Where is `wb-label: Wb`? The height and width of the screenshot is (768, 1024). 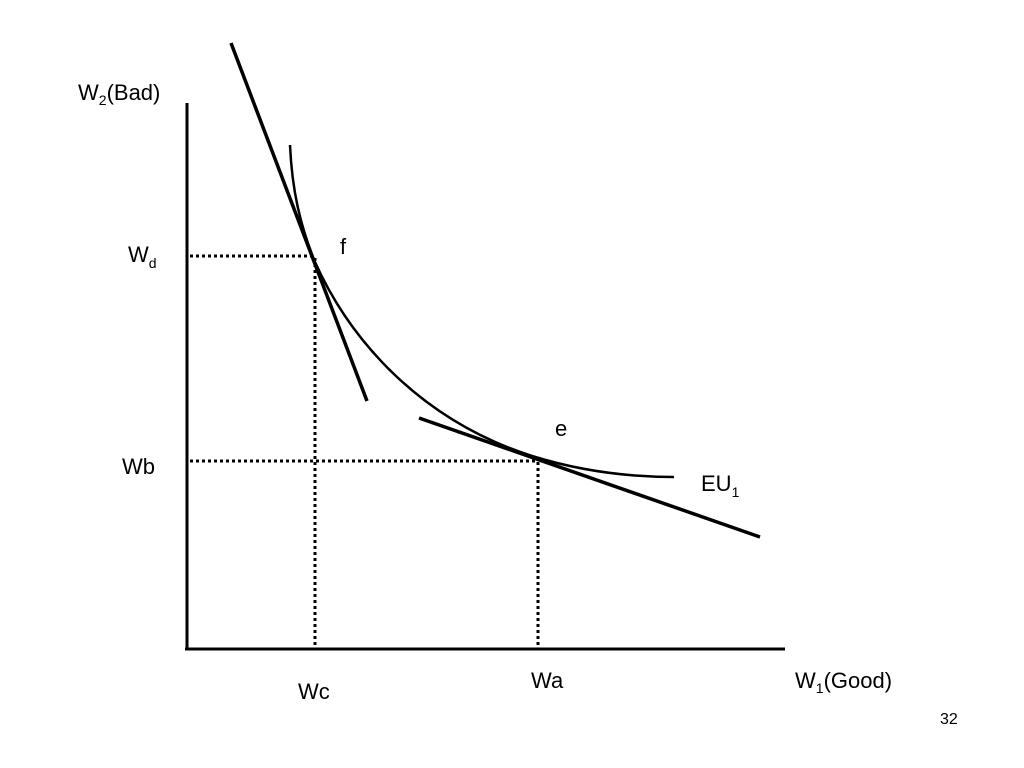
wb-label: Wb is located at coordinates (138, 466).